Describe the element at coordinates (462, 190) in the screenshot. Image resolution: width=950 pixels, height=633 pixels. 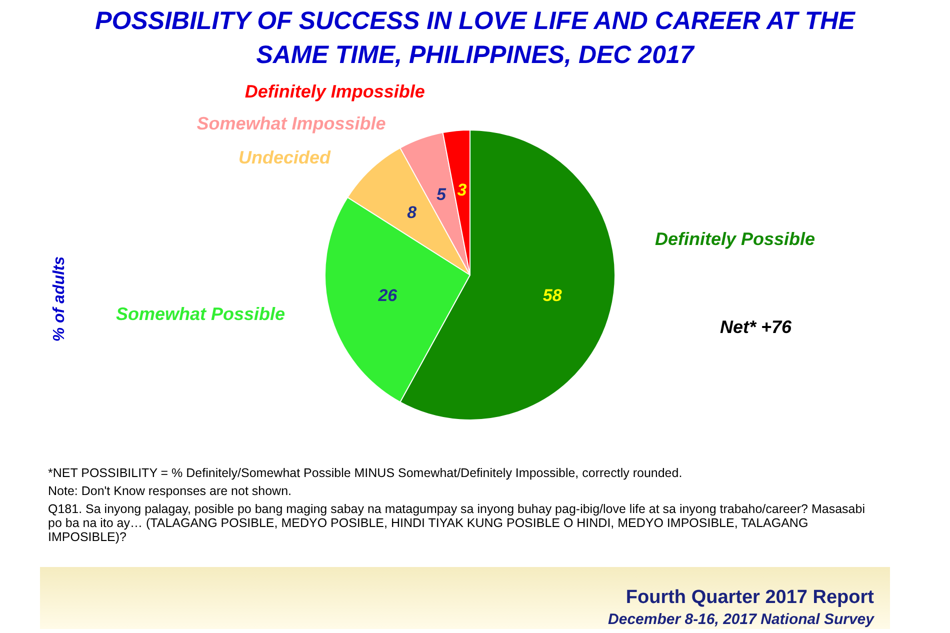
I see `data-label: 3` at that location.